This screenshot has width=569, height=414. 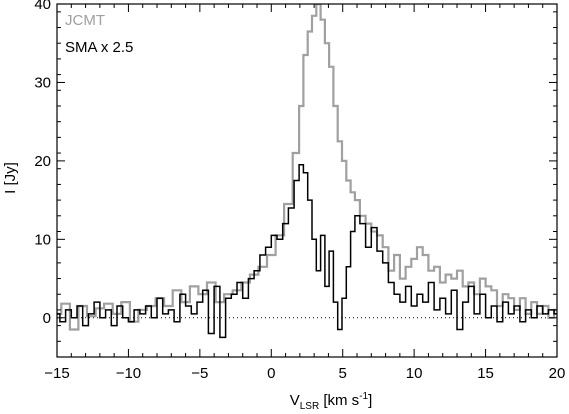 What do you see at coordinates (42, 239) in the screenshot?
I see `y-tick-label: 10` at bounding box center [42, 239].